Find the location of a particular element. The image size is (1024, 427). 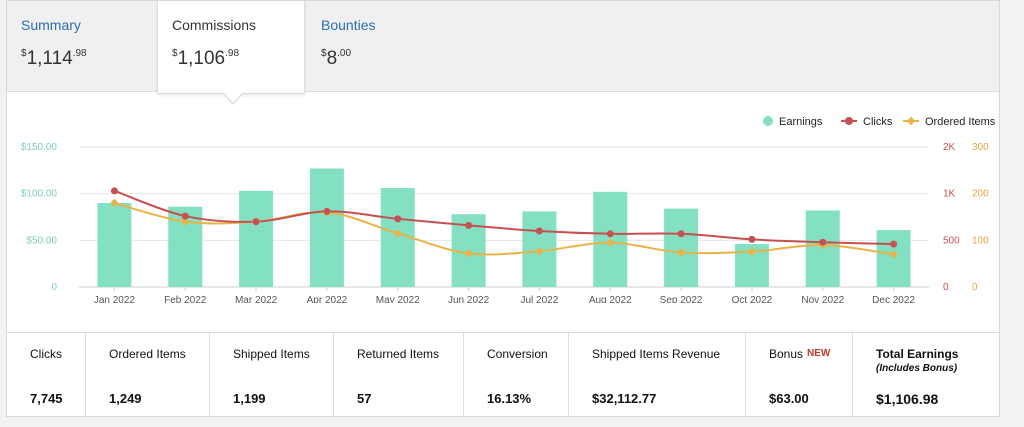

stat-clicks: Clicks 7,745 is located at coordinates (46, 375).